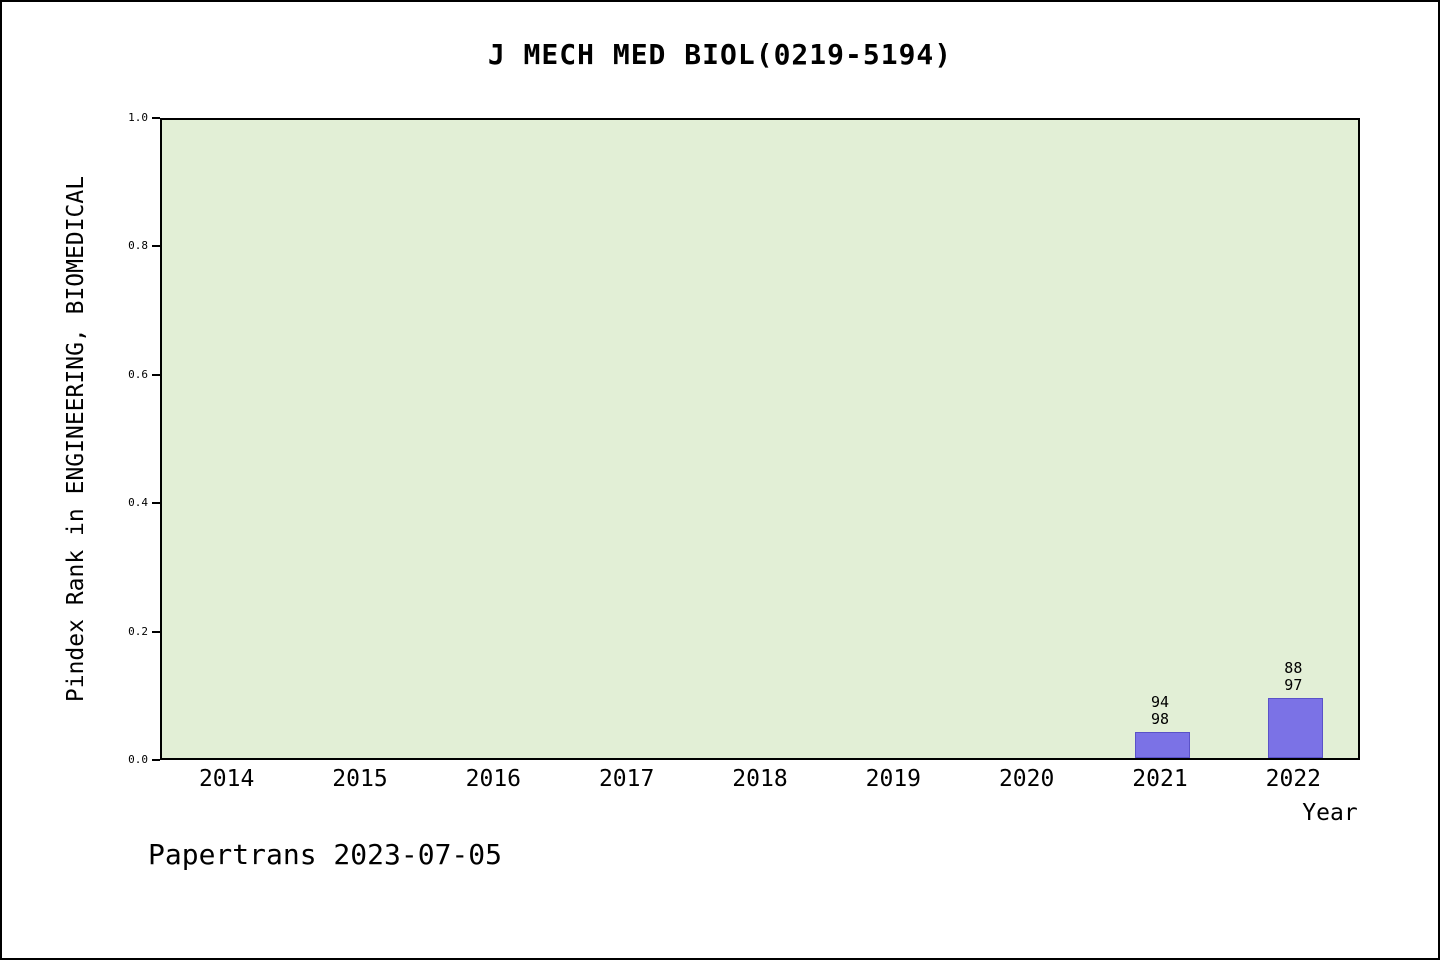 Image resolution: width=1440 pixels, height=960 pixels. What do you see at coordinates (1026, 779) in the screenshot?
I see `x-tick-label-2020: 2020` at bounding box center [1026, 779].